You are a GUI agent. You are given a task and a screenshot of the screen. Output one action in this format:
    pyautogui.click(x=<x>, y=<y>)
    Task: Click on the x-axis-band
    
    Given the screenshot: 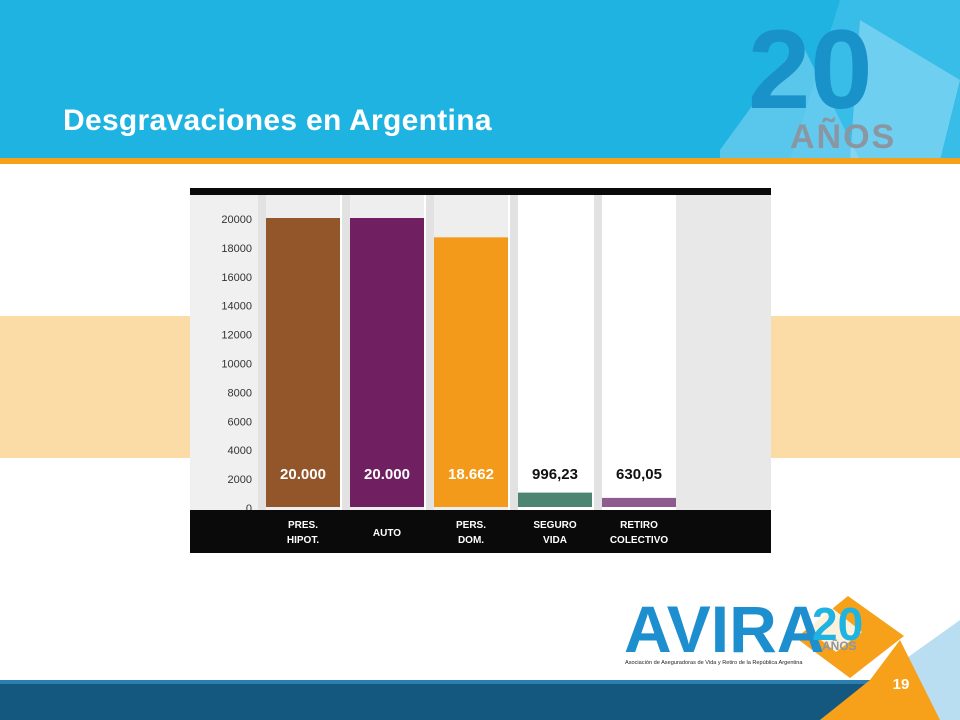 What is the action you would take?
    pyautogui.click(x=480, y=531)
    